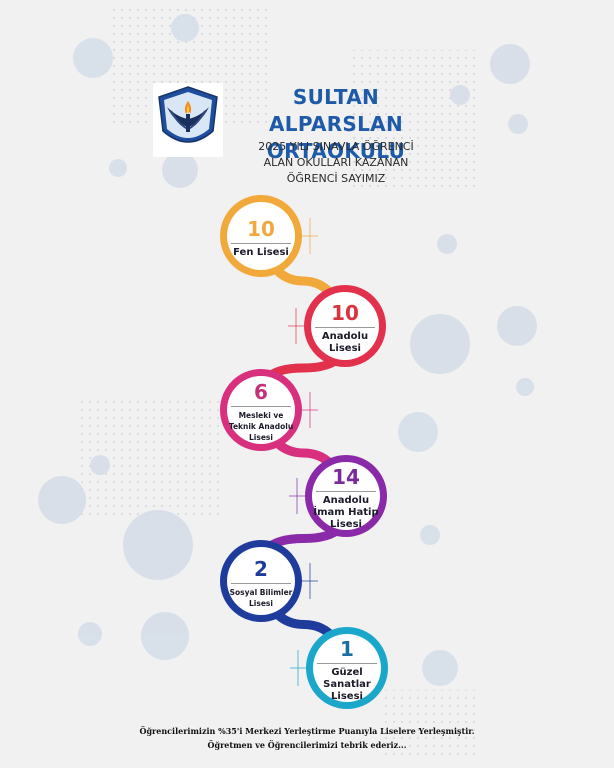 The height and width of the screenshot is (768, 614). I want to click on school-name-line: İmam Hatip, so click(346, 512).